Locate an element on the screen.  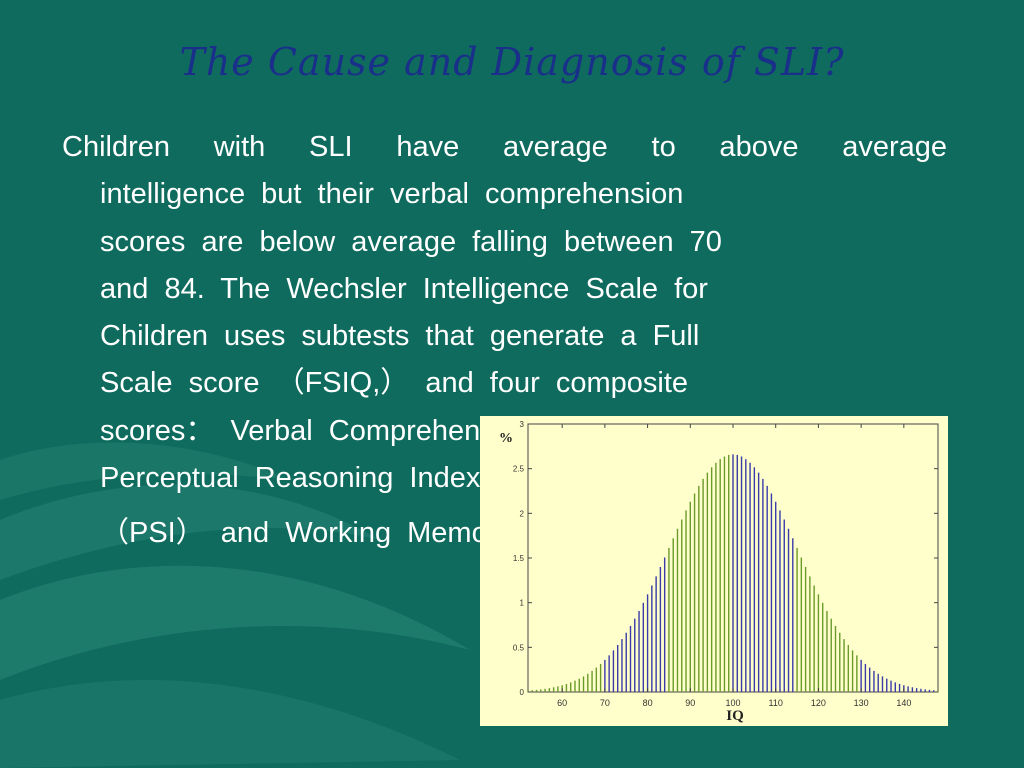
x-tick-label-120: 120 is located at coordinates (818, 703).